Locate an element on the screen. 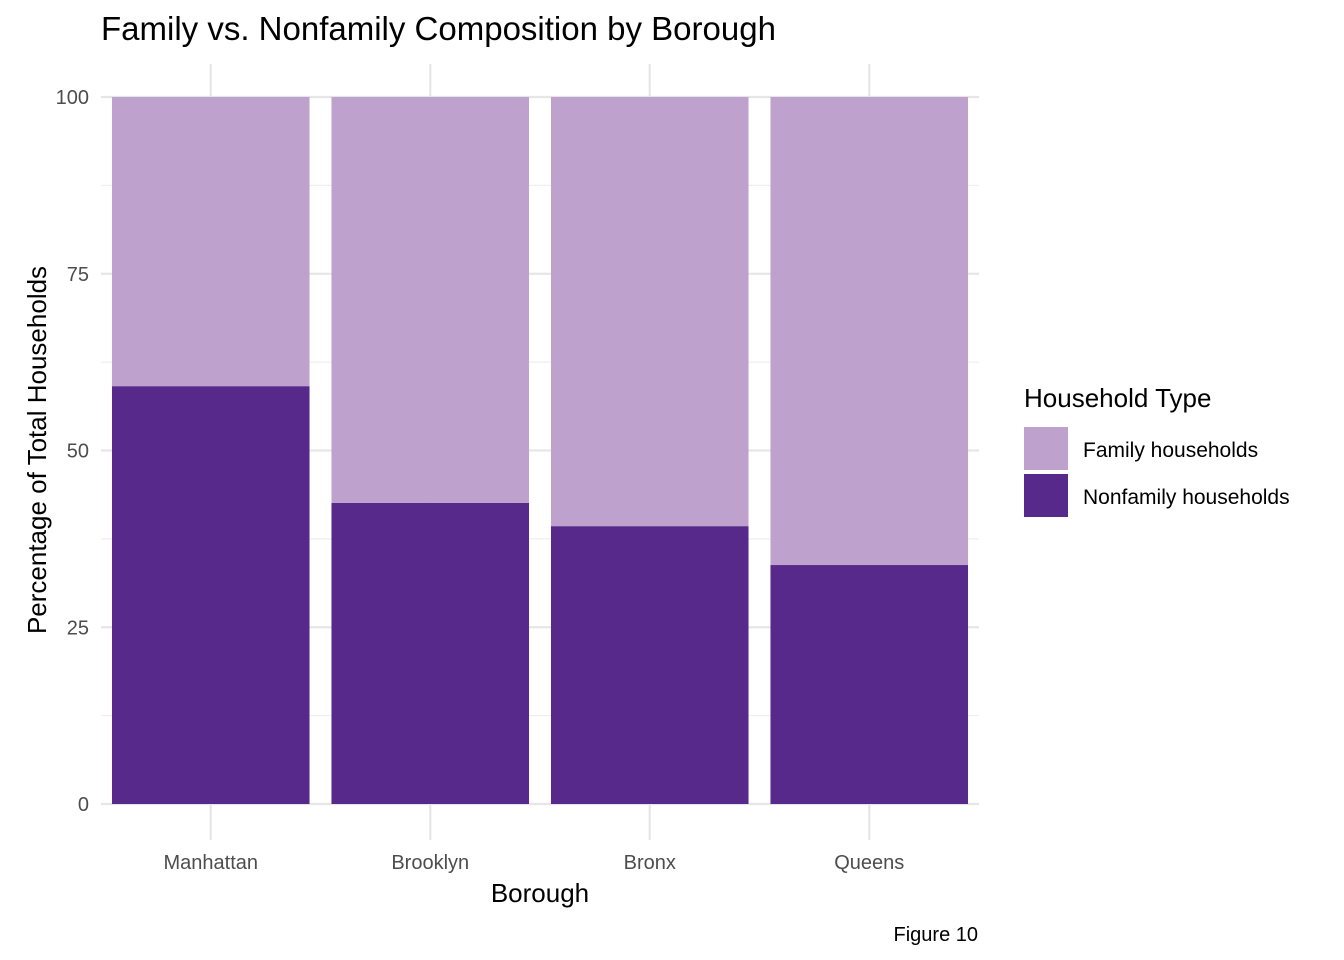  x-tick-label: Queens is located at coordinates (869, 863).